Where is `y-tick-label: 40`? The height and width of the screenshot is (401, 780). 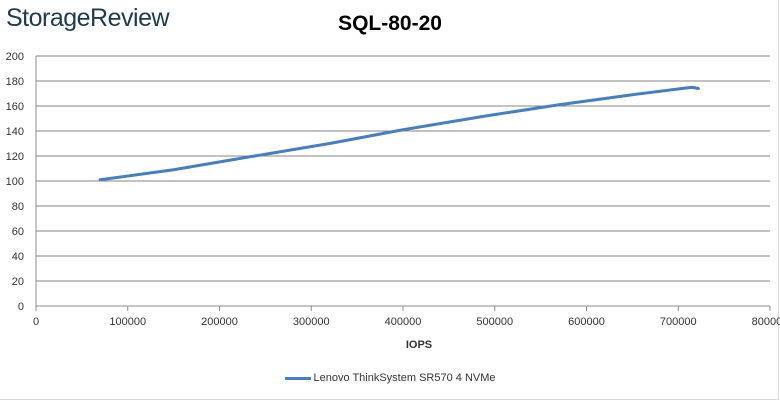
y-tick-label: 40 is located at coordinates (18, 257).